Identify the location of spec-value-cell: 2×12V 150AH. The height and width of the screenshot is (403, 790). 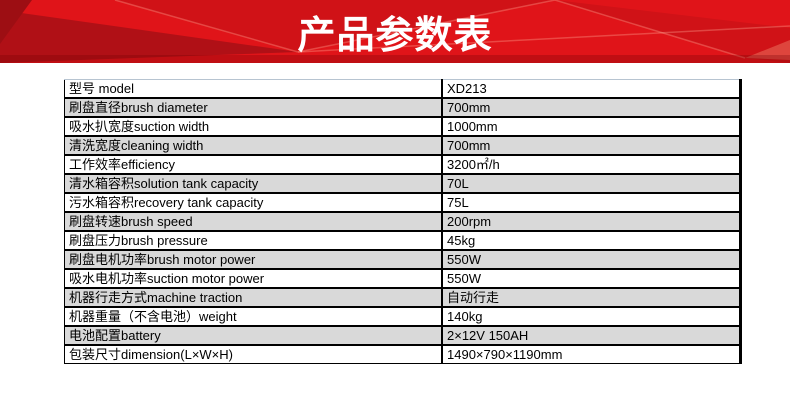
(591, 335).